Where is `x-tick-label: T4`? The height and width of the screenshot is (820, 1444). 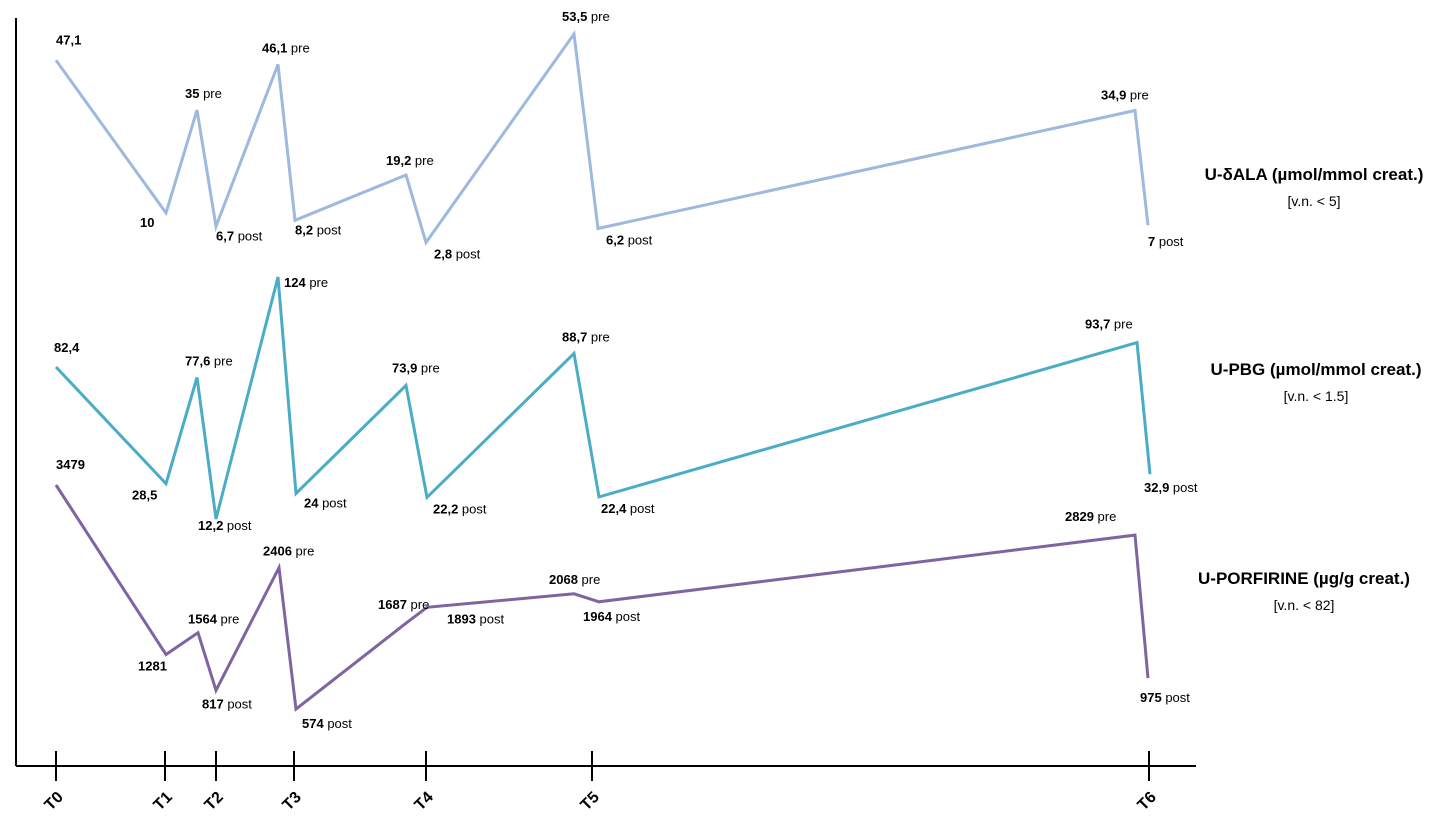 x-tick-label: T4 is located at coordinates (424, 801).